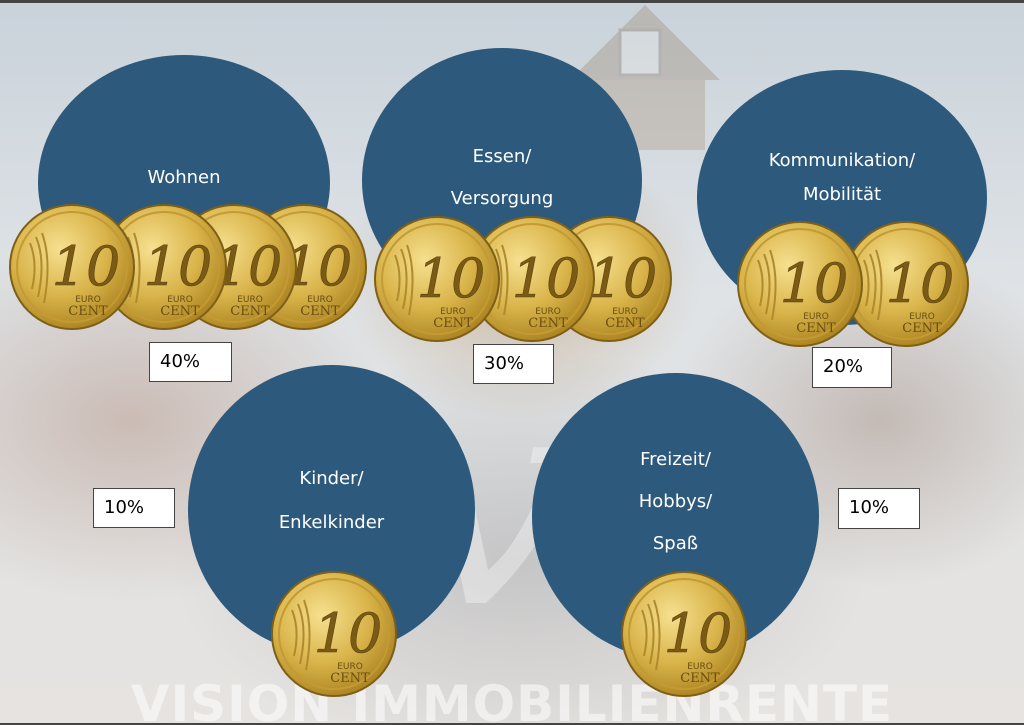 The image size is (1024, 725). Describe the element at coordinates (502, 156) in the screenshot. I see `category-label-line: Essen/` at that location.